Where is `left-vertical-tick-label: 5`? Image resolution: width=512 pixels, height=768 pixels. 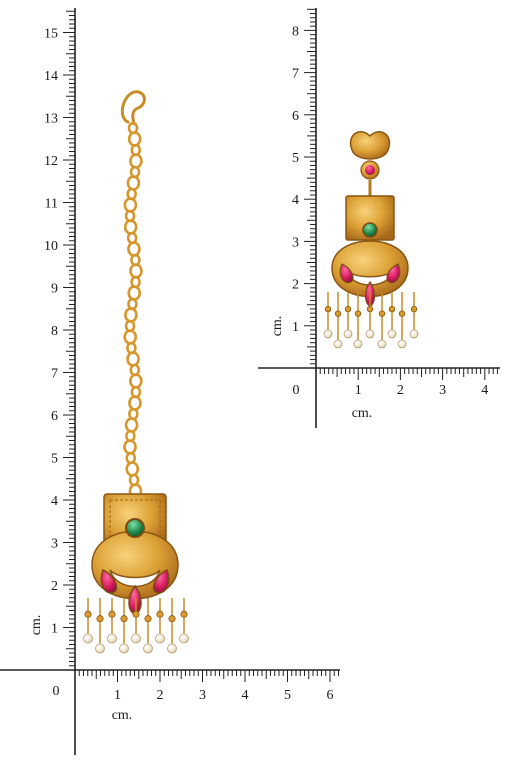 left-vertical-tick-label: 5 is located at coordinates (54, 459).